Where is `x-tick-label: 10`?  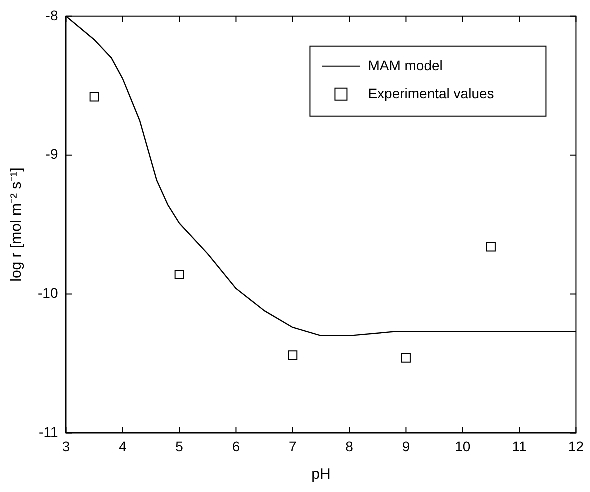
x-tick-label: 10 is located at coordinates (463, 446).